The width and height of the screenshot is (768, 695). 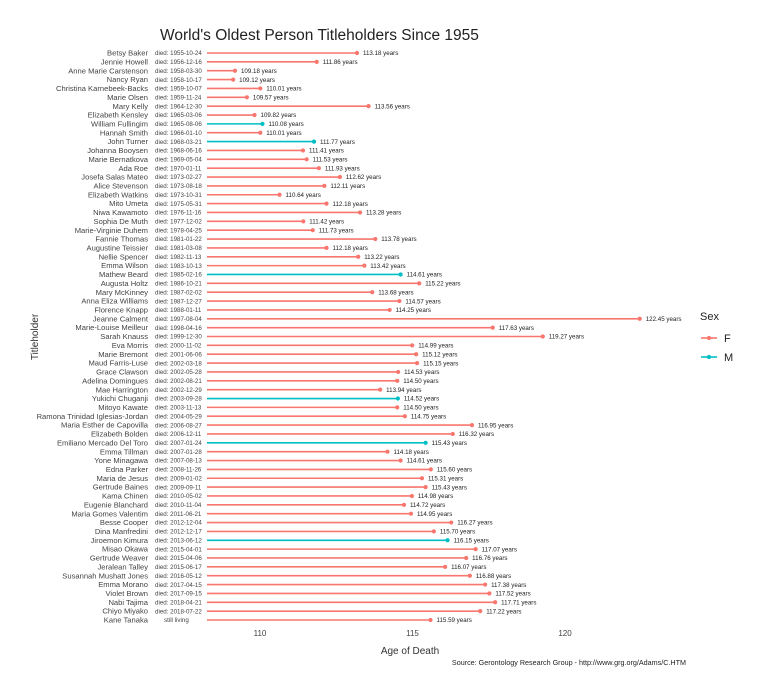 I want to click on titleholder-name: Niwa Kawamoto, so click(x=120, y=212).